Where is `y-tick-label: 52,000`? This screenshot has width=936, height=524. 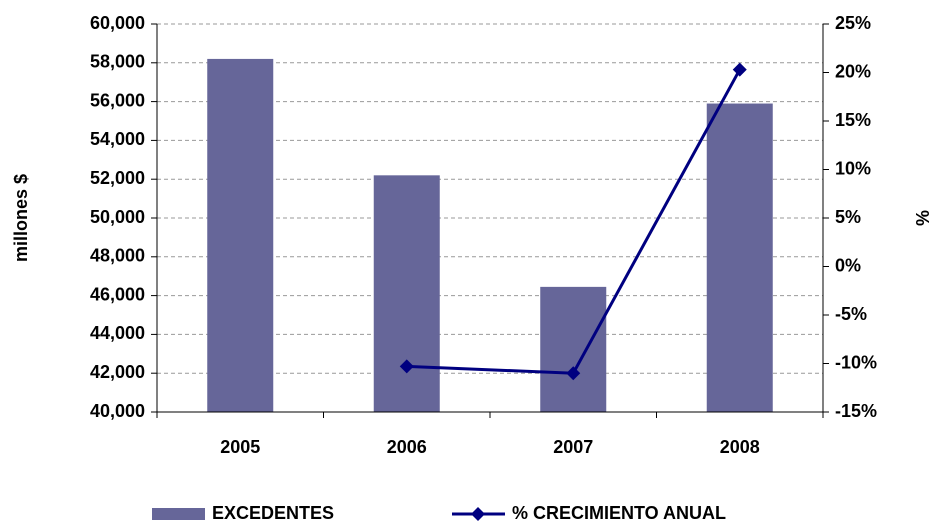 y-tick-label: 52,000 is located at coordinates (117, 178).